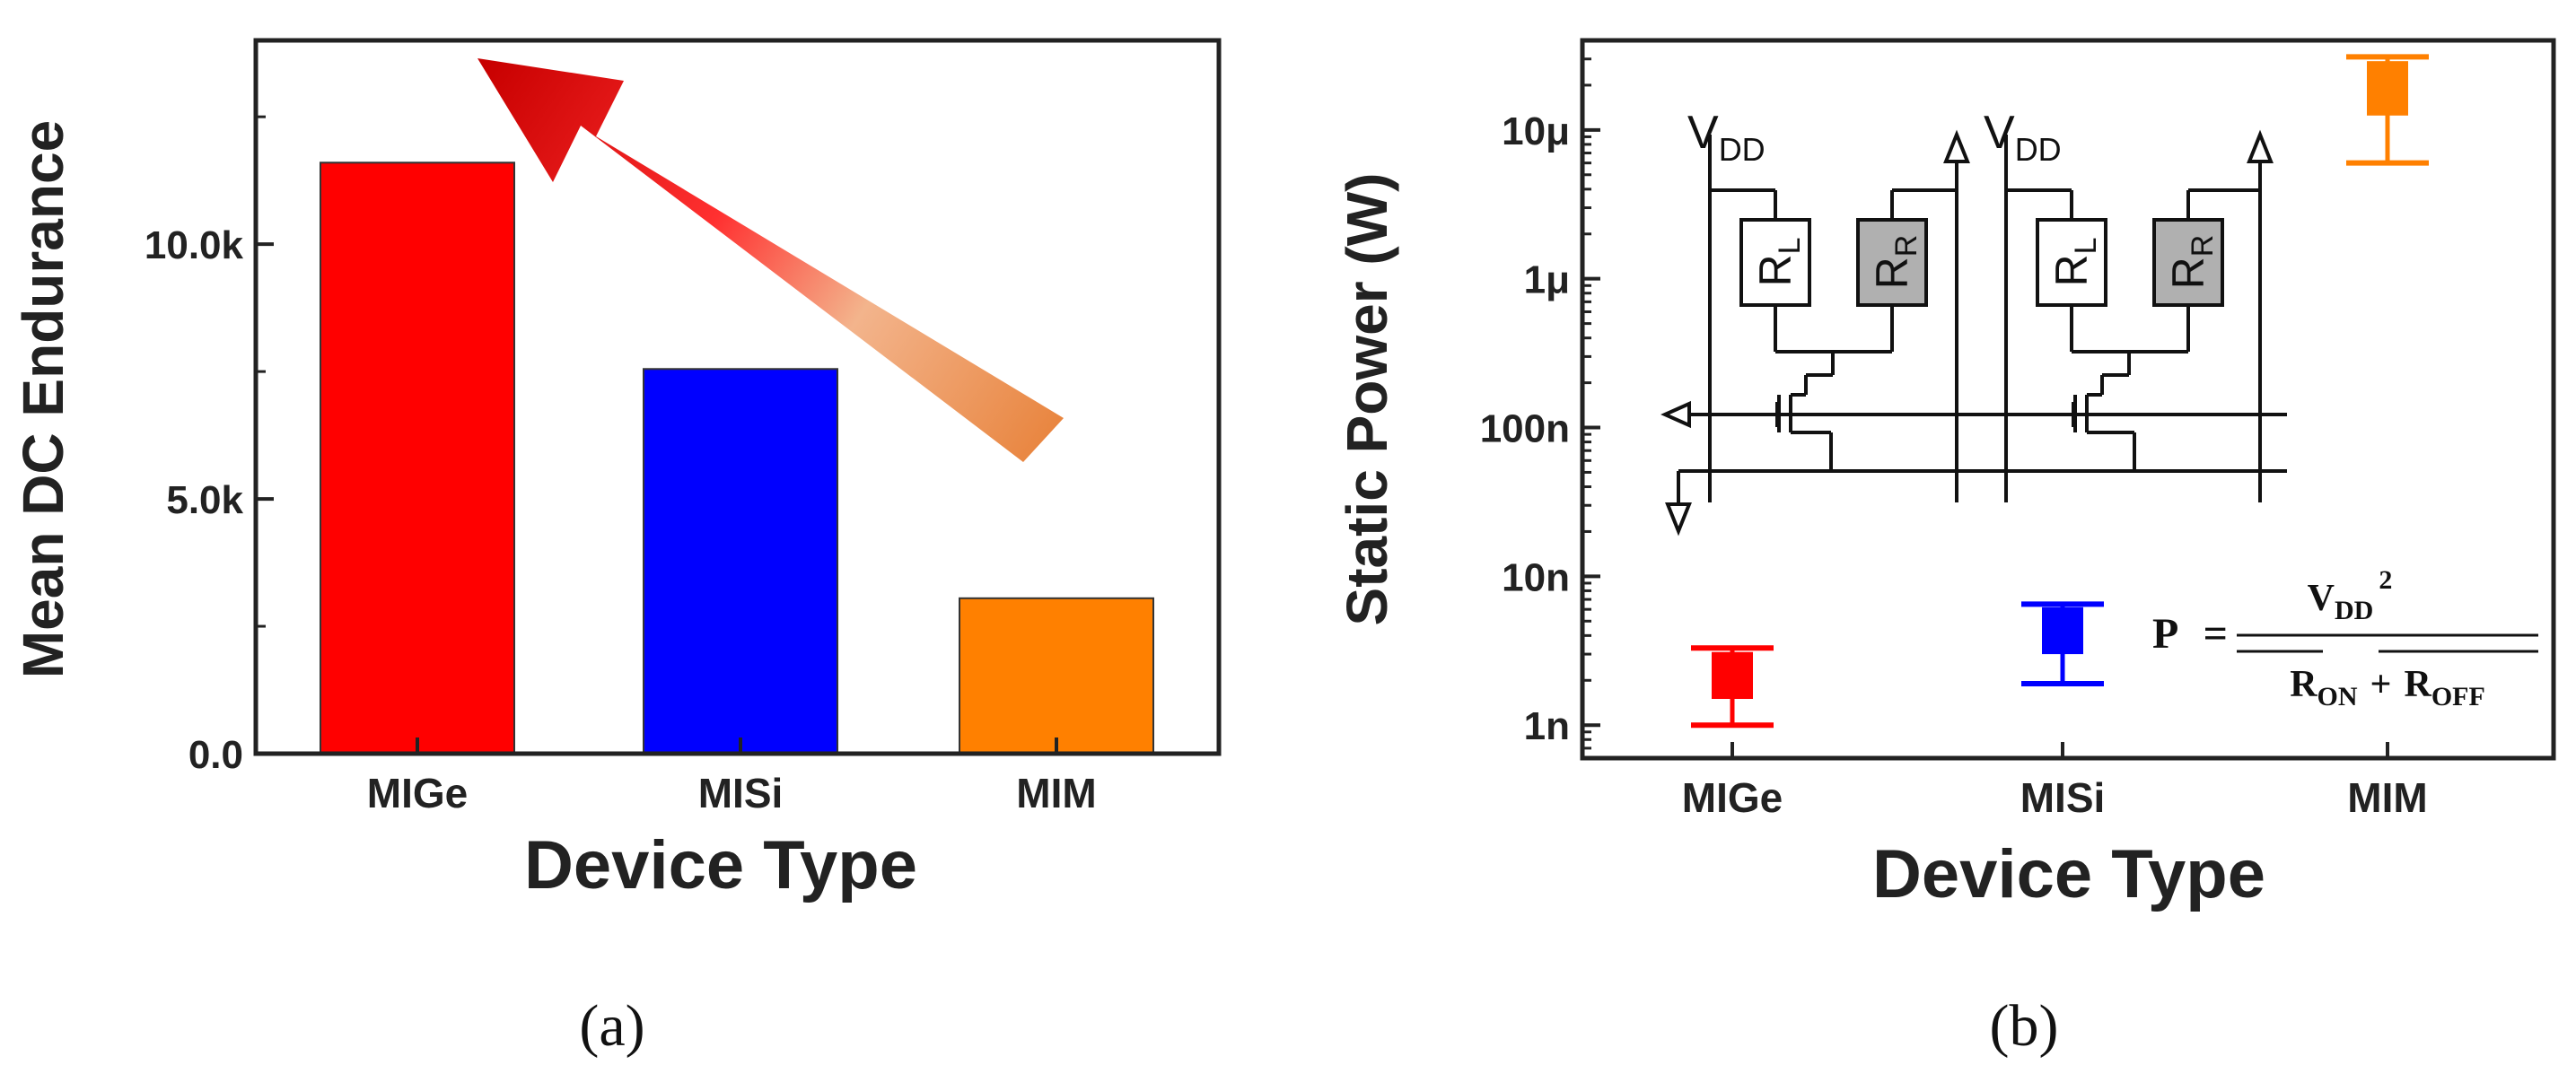 The width and height of the screenshot is (2576, 1091). Describe the element at coordinates (417, 458) in the screenshot. I see `a-bar-mige` at that location.